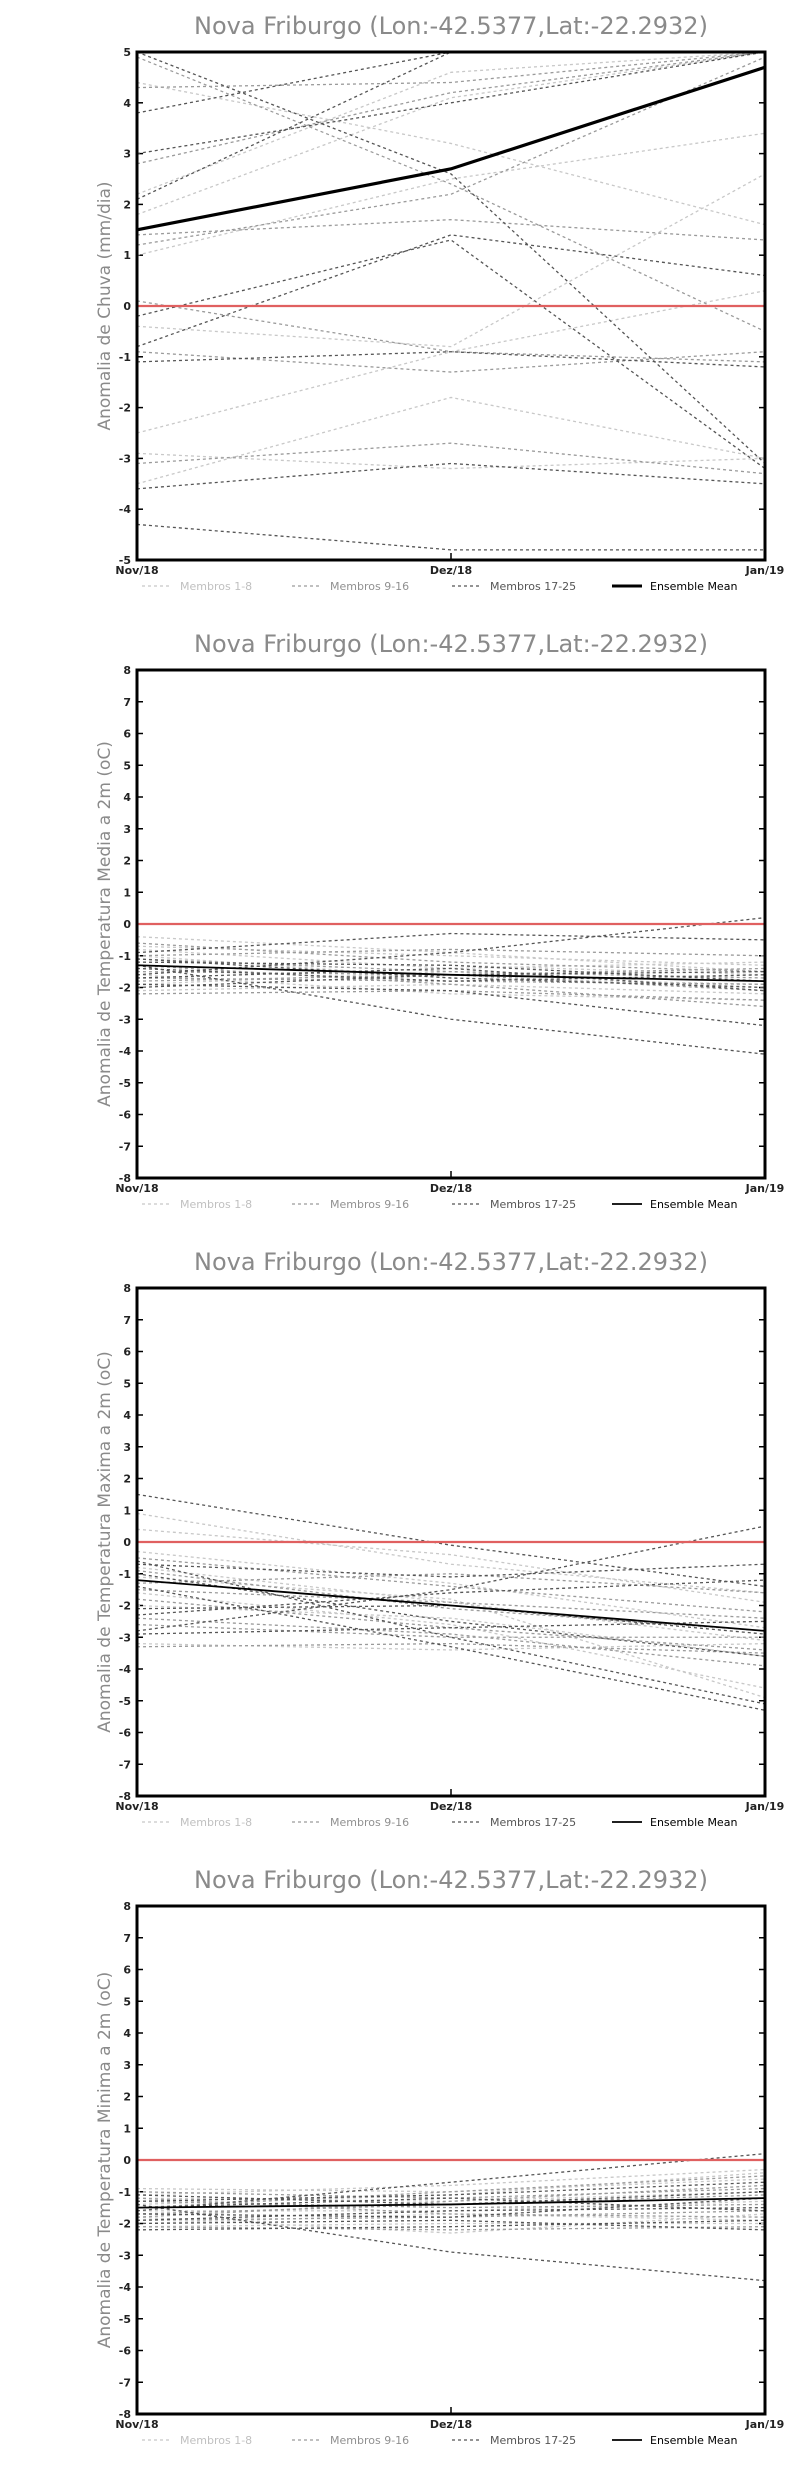 The width and height of the screenshot is (800, 2472). Describe the element at coordinates (127, 1288) in the screenshot. I see `y-tick-label: 8` at that location.